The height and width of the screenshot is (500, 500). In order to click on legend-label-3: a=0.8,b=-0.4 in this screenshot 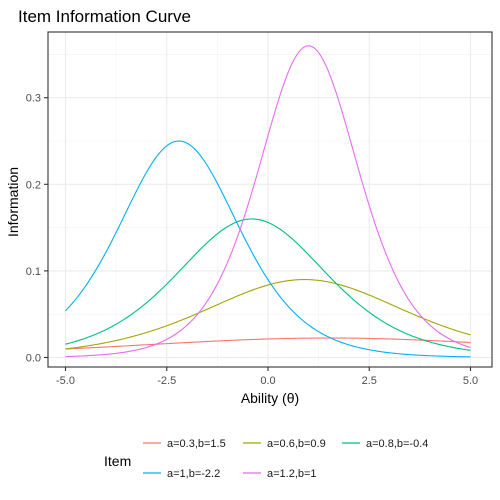, I will do `click(397, 444)`.